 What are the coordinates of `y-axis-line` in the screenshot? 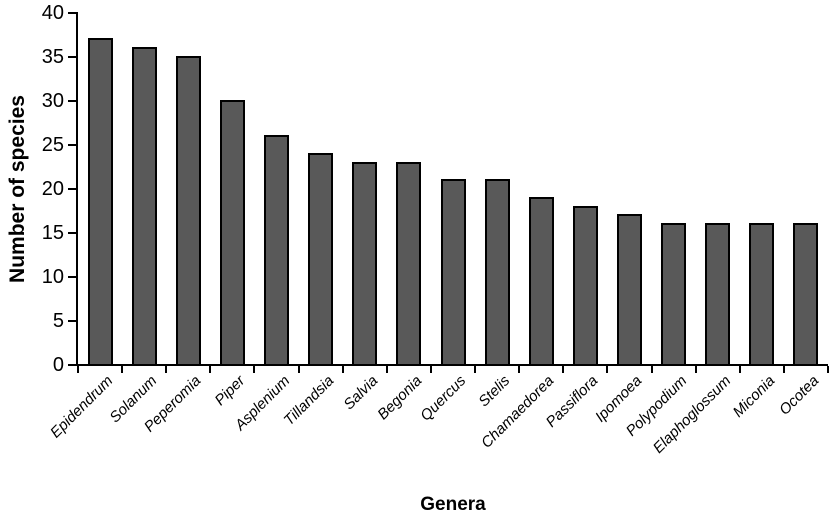 It's located at (77, 189).